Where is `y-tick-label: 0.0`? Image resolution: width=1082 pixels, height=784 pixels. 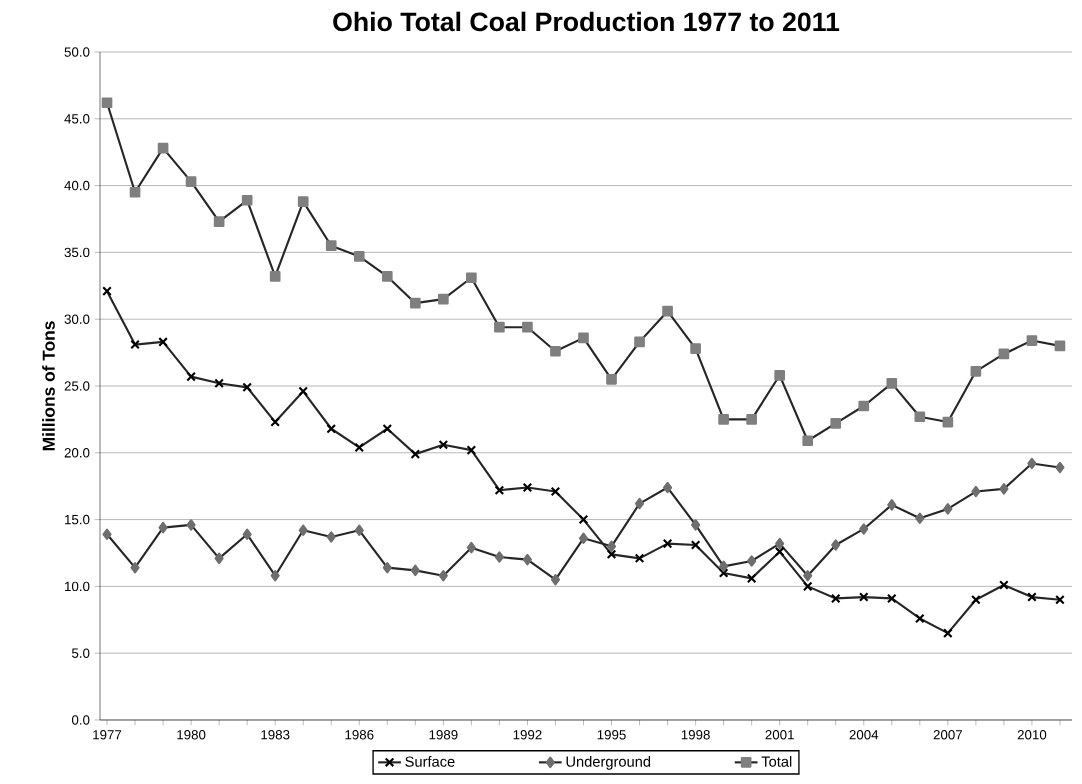 y-tick-label: 0.0 is located at coordinates (80, 720).